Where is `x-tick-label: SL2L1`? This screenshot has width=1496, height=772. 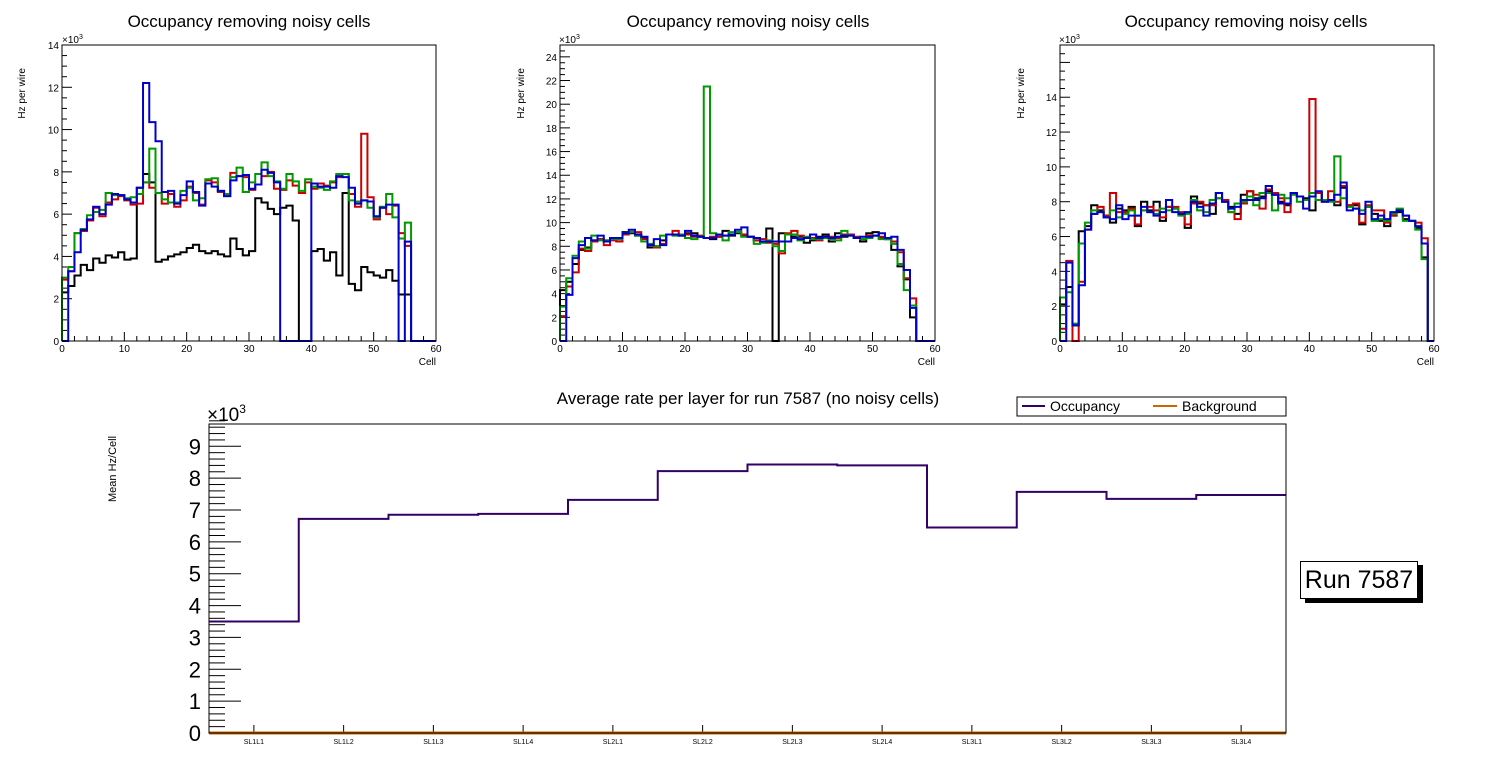 x-tick-label: SL2L1 is located at coordinates (613, 742).